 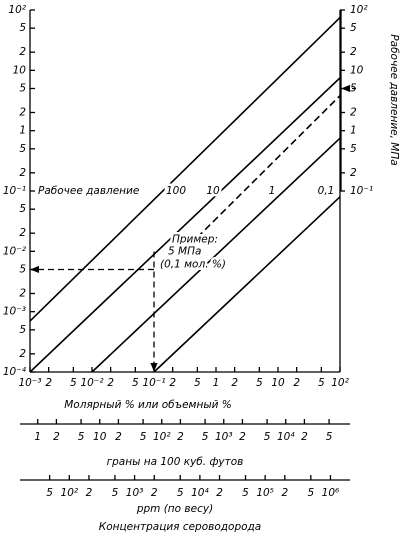 I want to click on y-tick-label: 10², so click(x=17, y=10).